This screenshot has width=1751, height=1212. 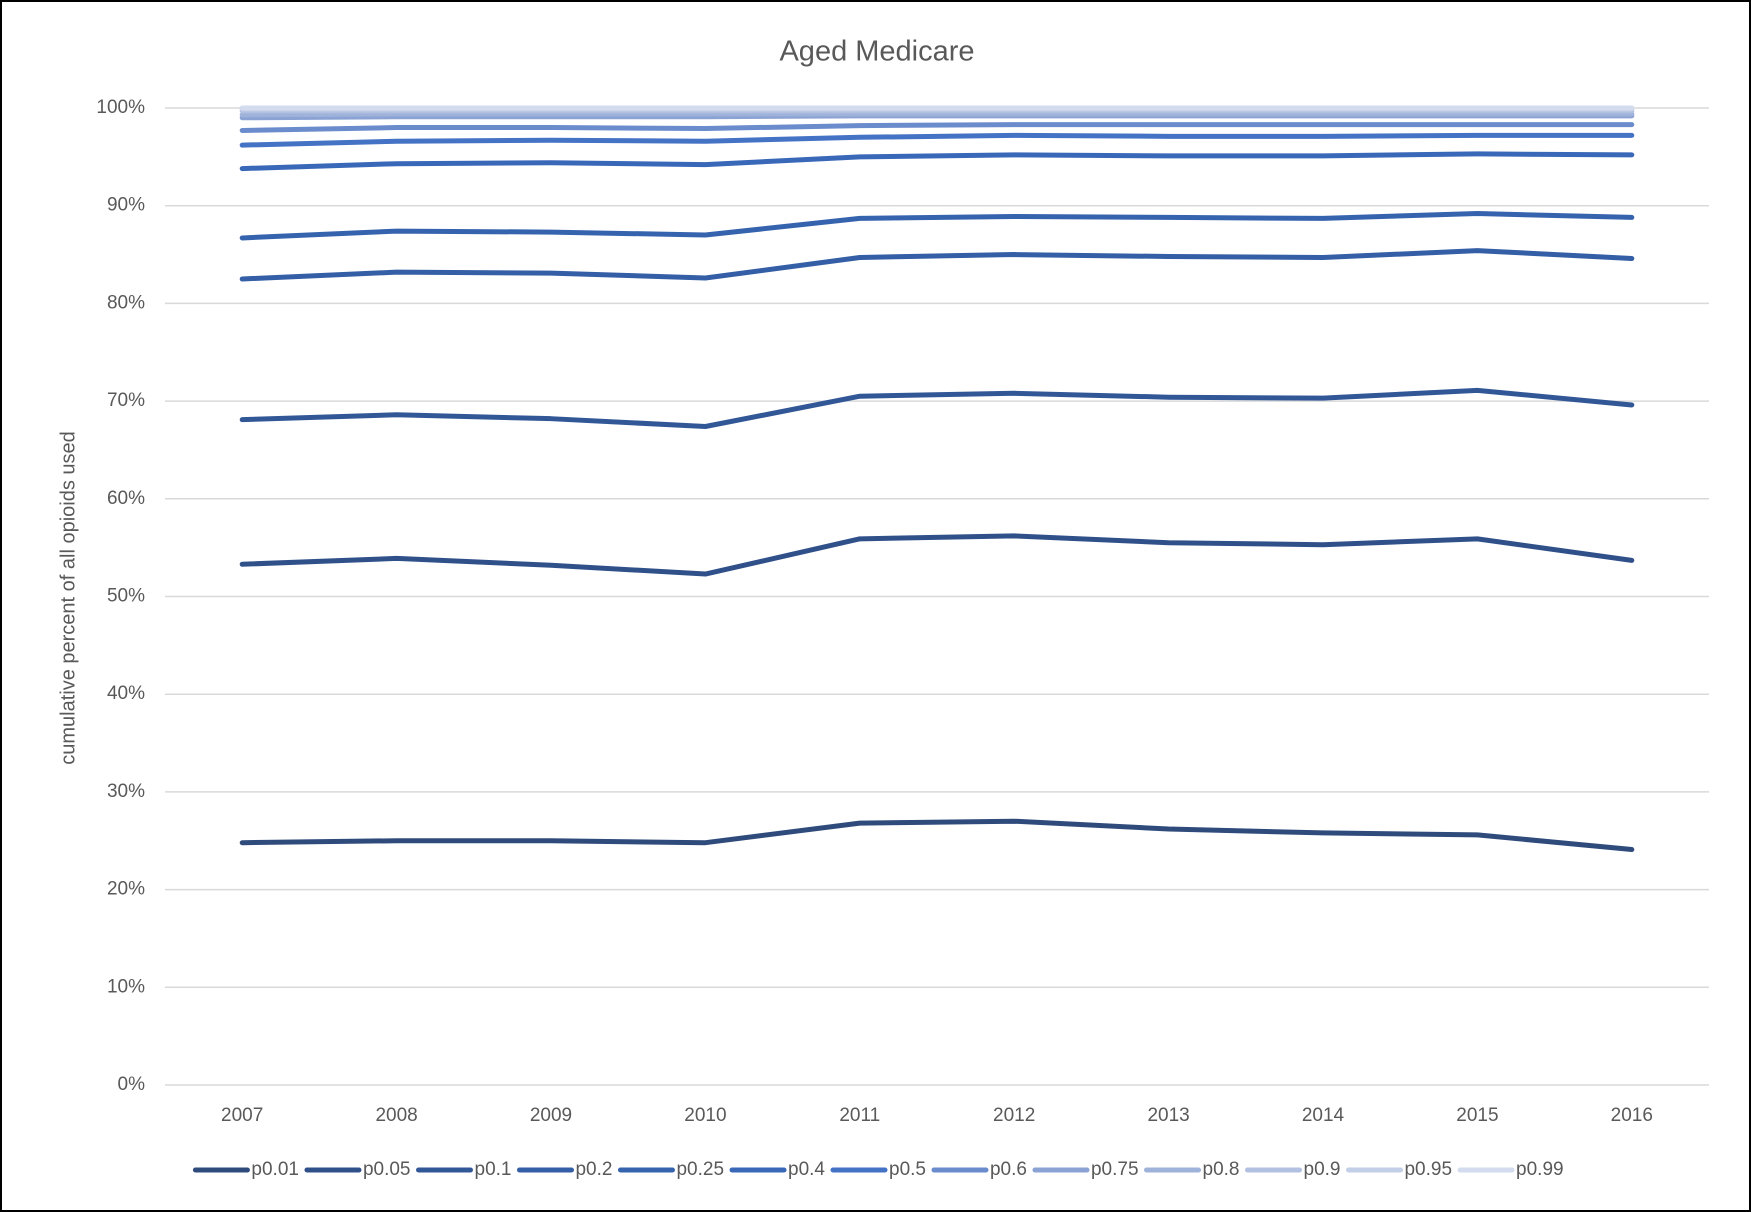 What do you see at coordinates (126, 205) in the screenshot?
I see `y-tick-label: 90%` at bounding box center [126, 205].